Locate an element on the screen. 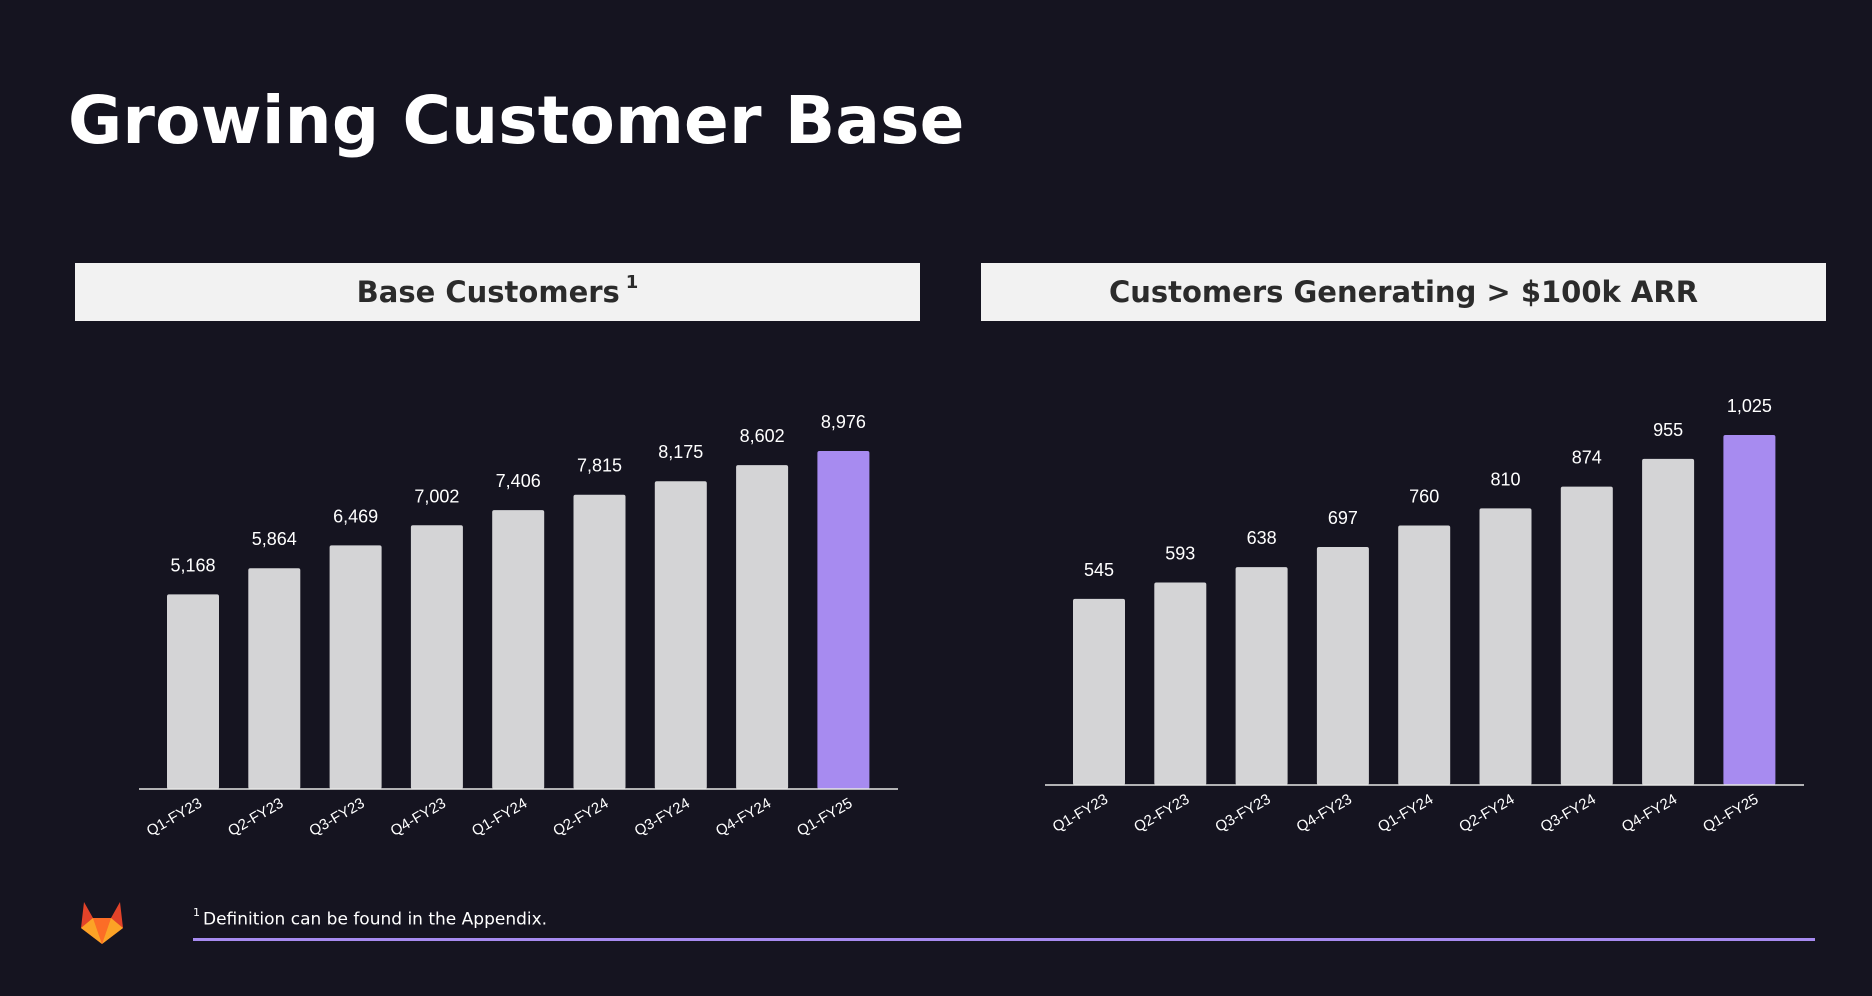  data-label: 760 is located at coordinates (1424, 497).